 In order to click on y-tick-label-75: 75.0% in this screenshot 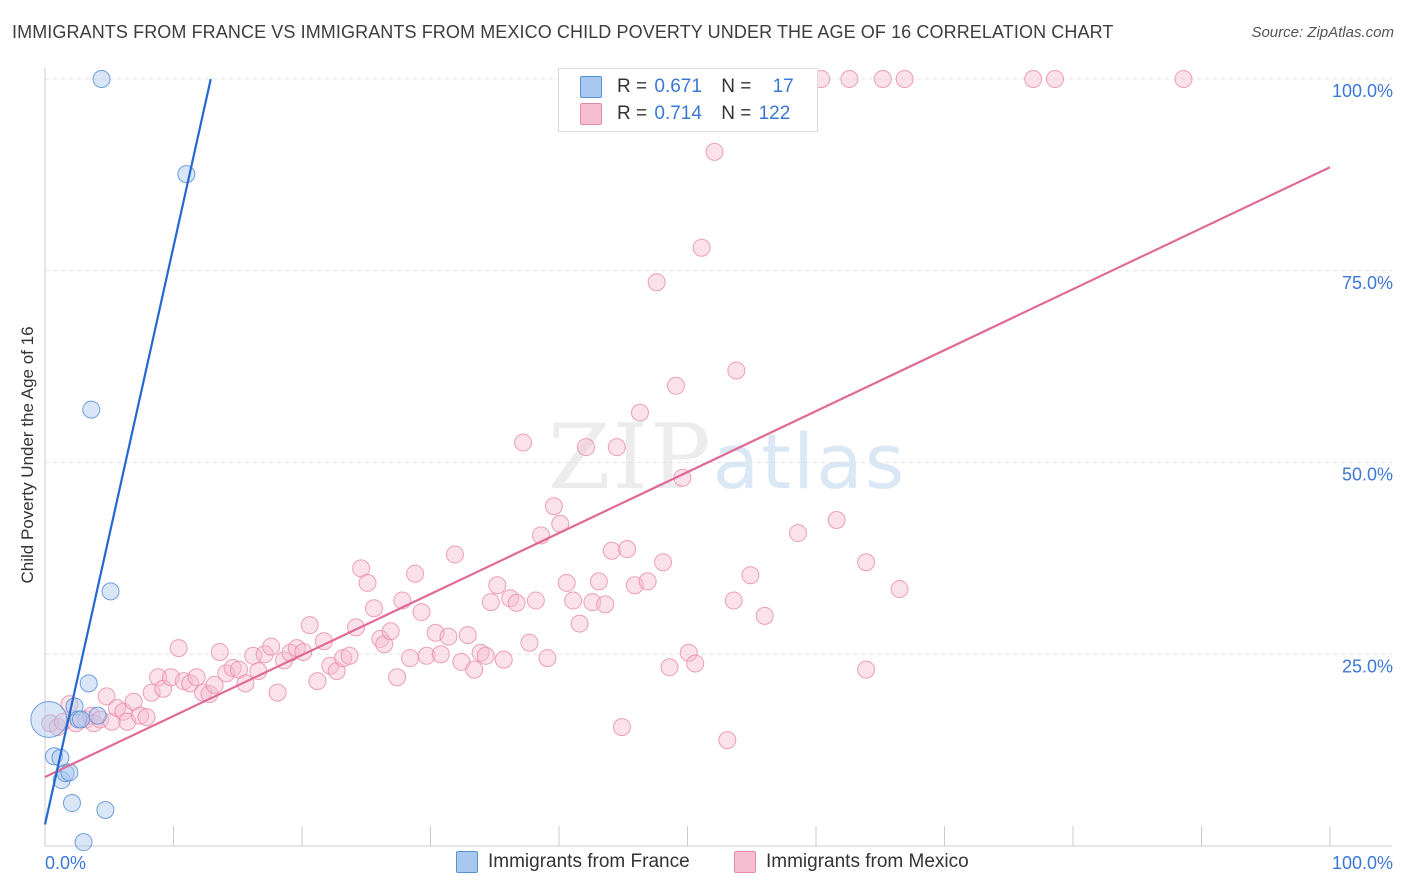, I will do `click(1367, 283)`.